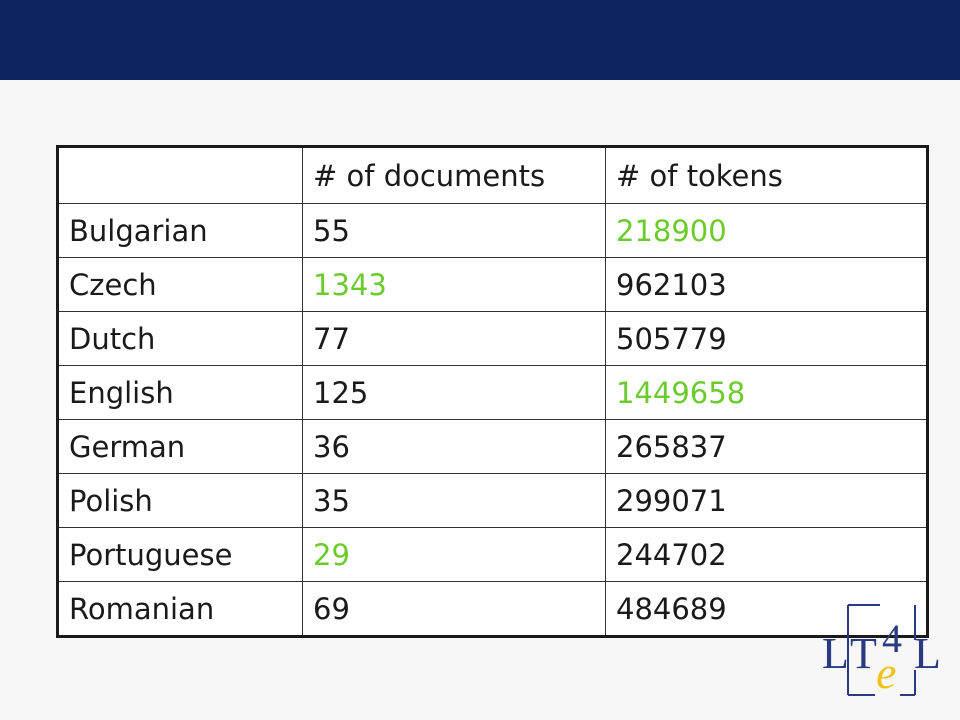 The height and width of the screenshot is (720, 960). What do you see at coordinates (766, 230) in the screenshot?
I see `tokens-cell: 218900` at bounding box center [766, 230].